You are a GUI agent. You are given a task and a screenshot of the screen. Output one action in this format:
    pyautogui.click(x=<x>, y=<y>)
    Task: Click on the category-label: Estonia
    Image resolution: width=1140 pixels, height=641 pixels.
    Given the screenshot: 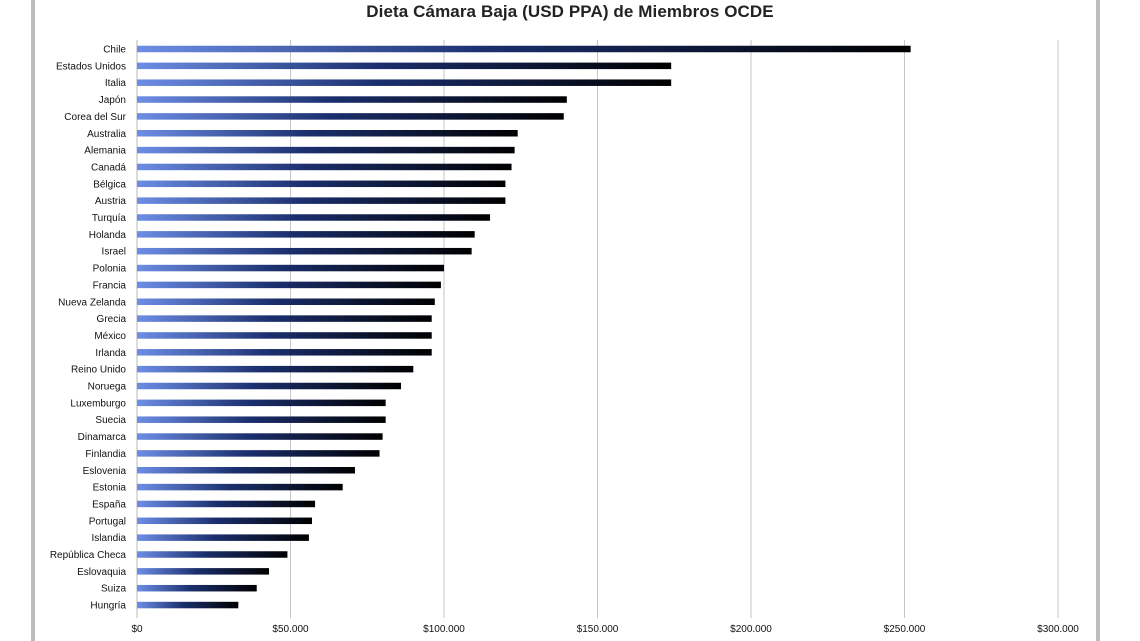 What is the action you would take?
    pyautogui.click(x=110, y=488)
    